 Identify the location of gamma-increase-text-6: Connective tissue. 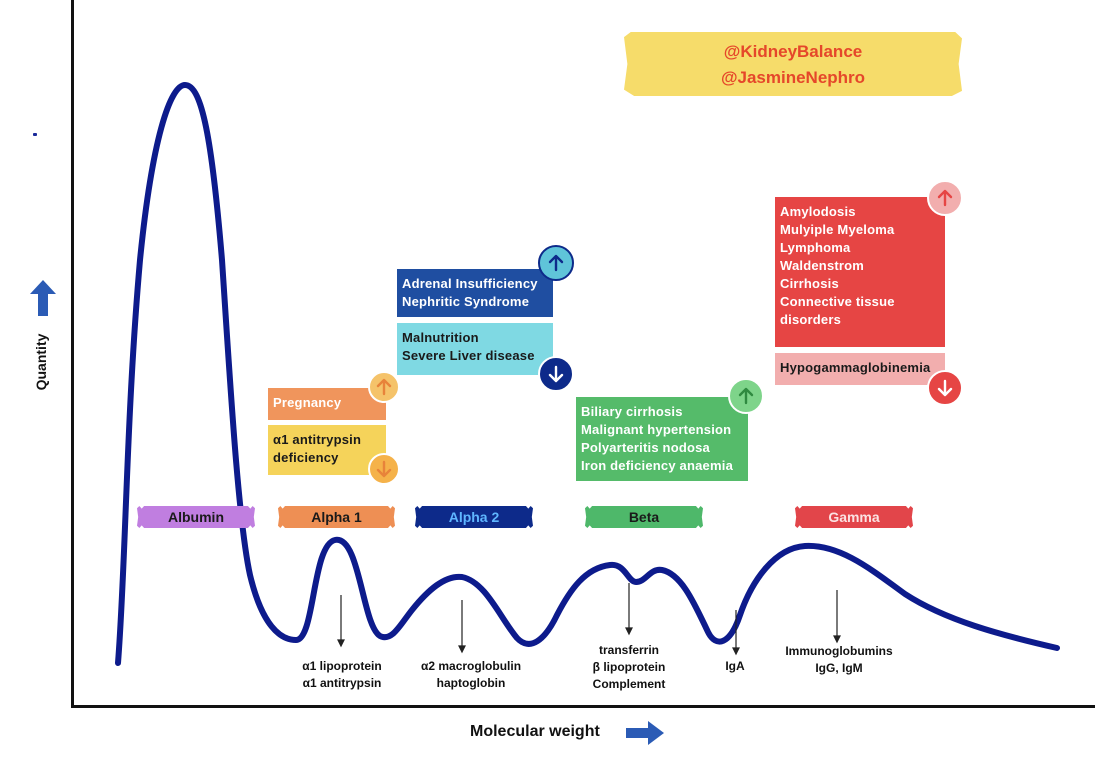
(837, 301).